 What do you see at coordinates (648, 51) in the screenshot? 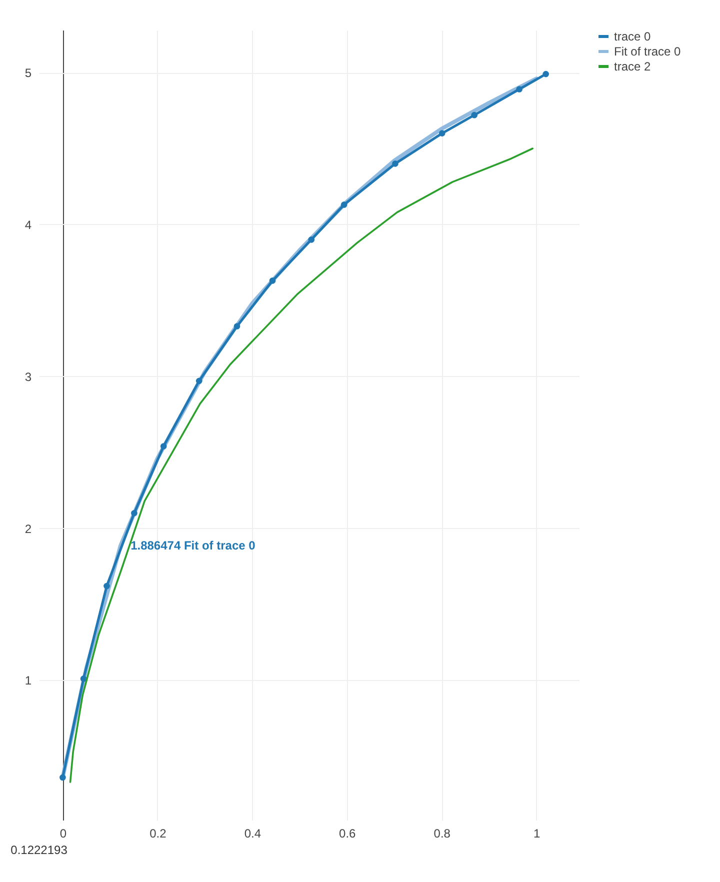
I see `legend-label: Fit of trace 0` at bounding box center [648, 51].